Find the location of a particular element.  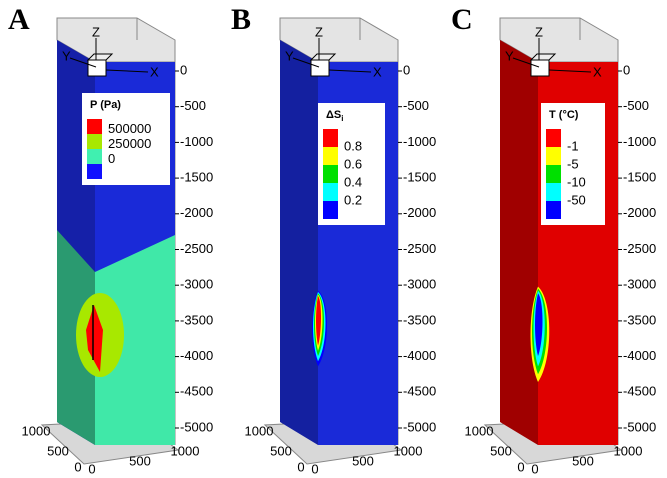

panel-label: B is located at coordinates (241, 19).